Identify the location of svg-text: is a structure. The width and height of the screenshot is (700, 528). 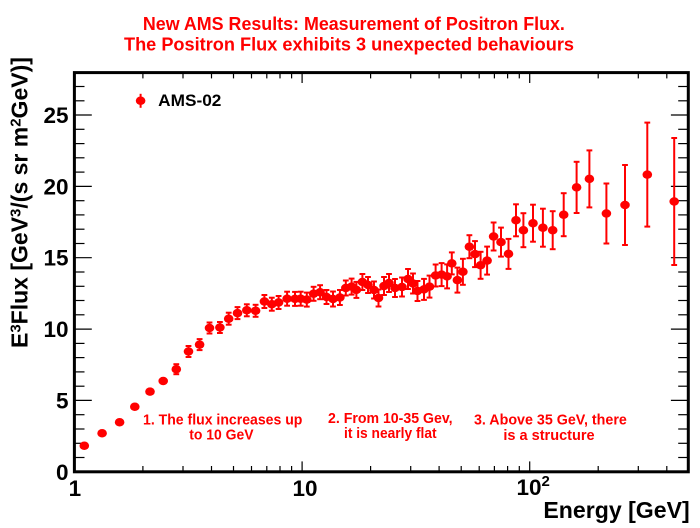
(548, 435).